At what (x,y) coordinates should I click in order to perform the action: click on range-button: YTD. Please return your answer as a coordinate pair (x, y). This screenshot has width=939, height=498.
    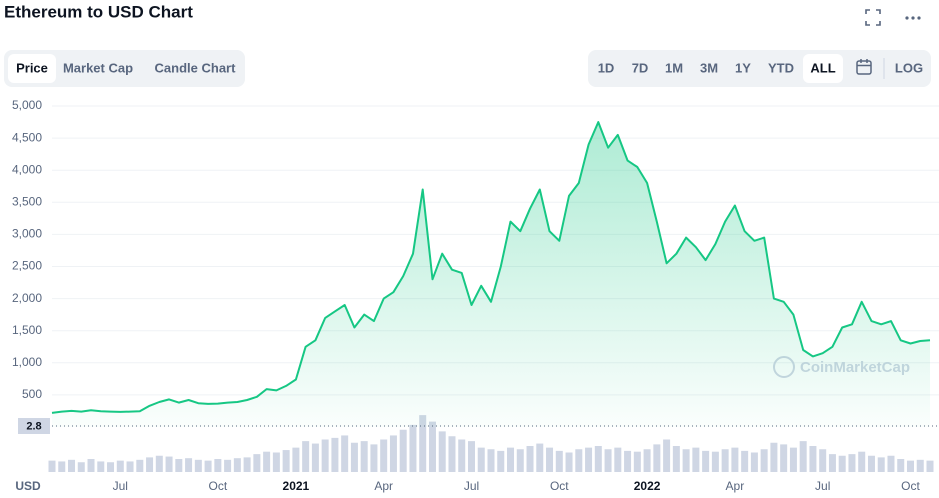
    Looking at the image, I should click on (781, 67).